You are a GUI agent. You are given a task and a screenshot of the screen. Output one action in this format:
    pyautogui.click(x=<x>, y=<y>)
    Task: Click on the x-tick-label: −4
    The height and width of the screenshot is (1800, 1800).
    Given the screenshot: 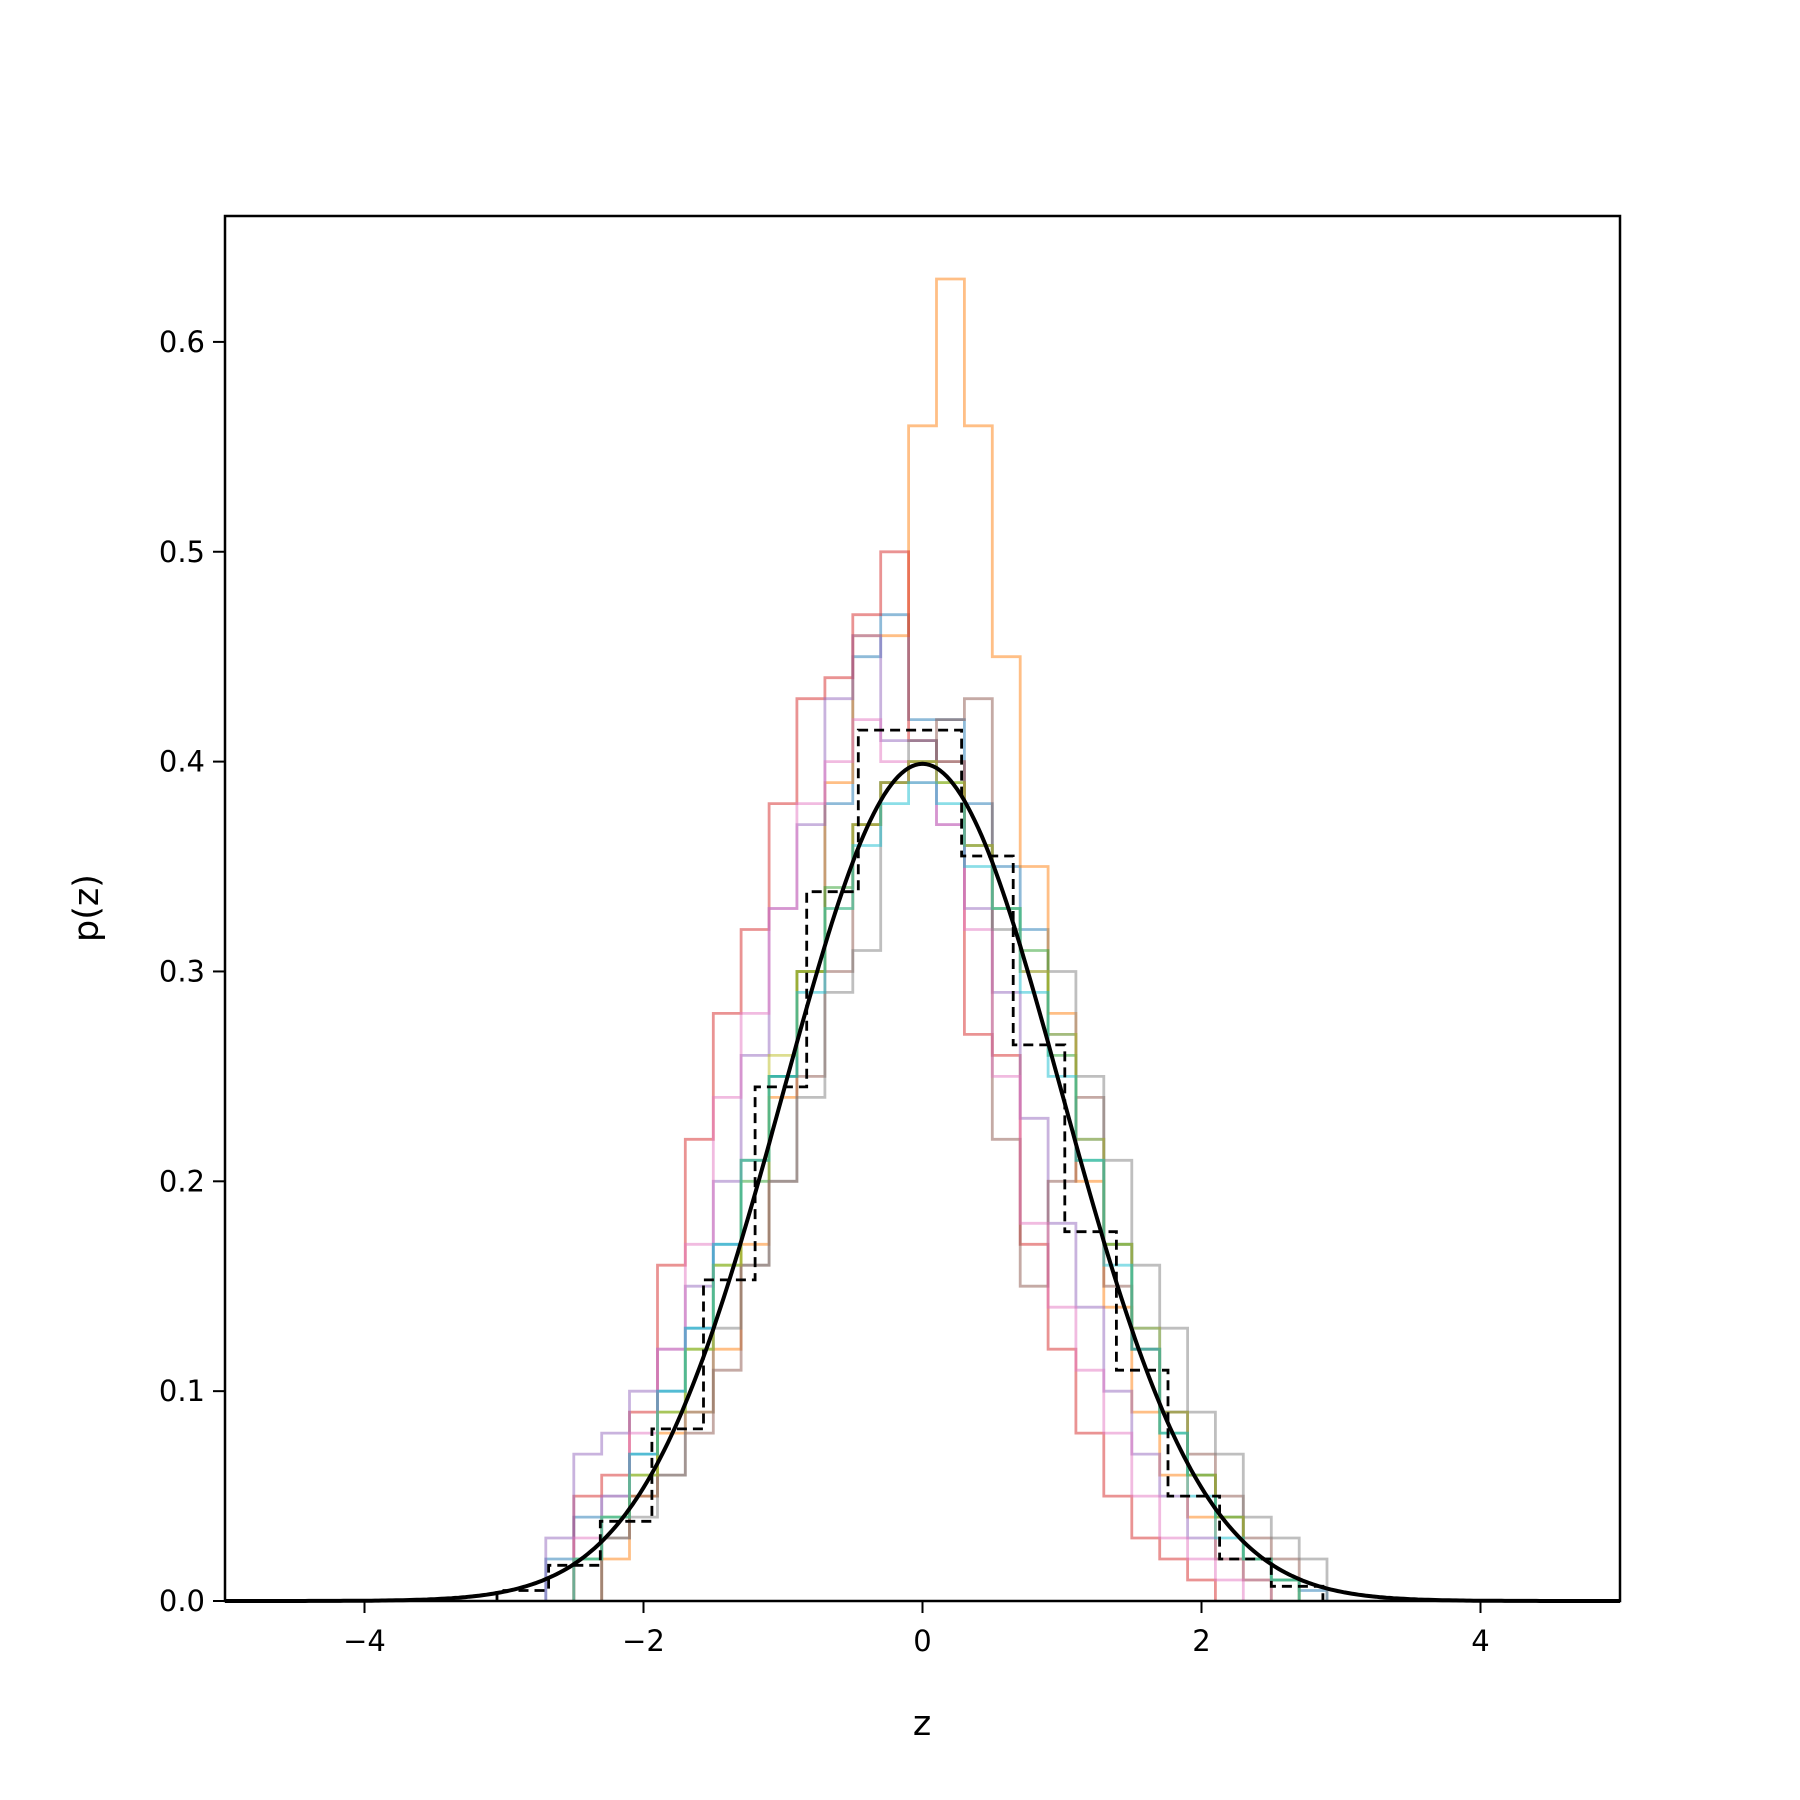 What is the action you would take?
    pyautogui.click(x=364, y=1641)
    